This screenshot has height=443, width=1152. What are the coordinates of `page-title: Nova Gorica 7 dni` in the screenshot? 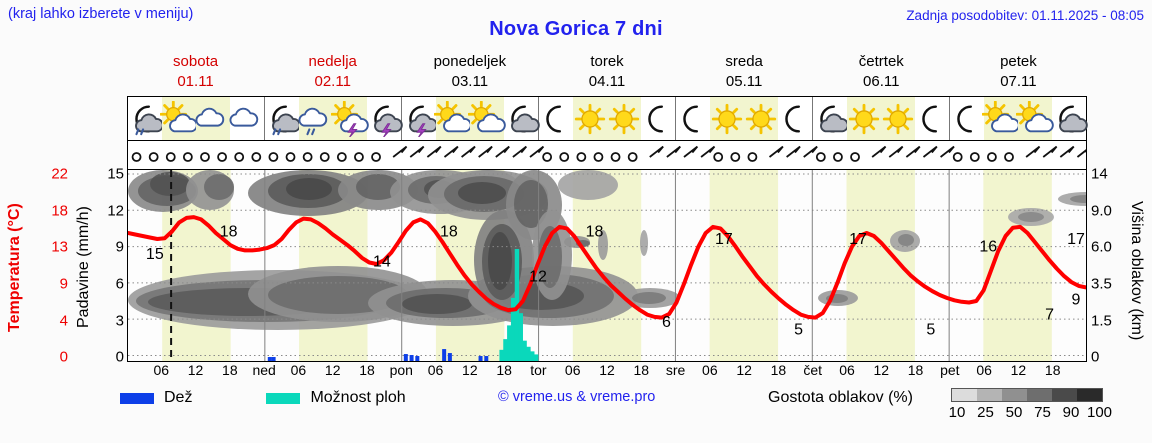 It's located at (576, 29).